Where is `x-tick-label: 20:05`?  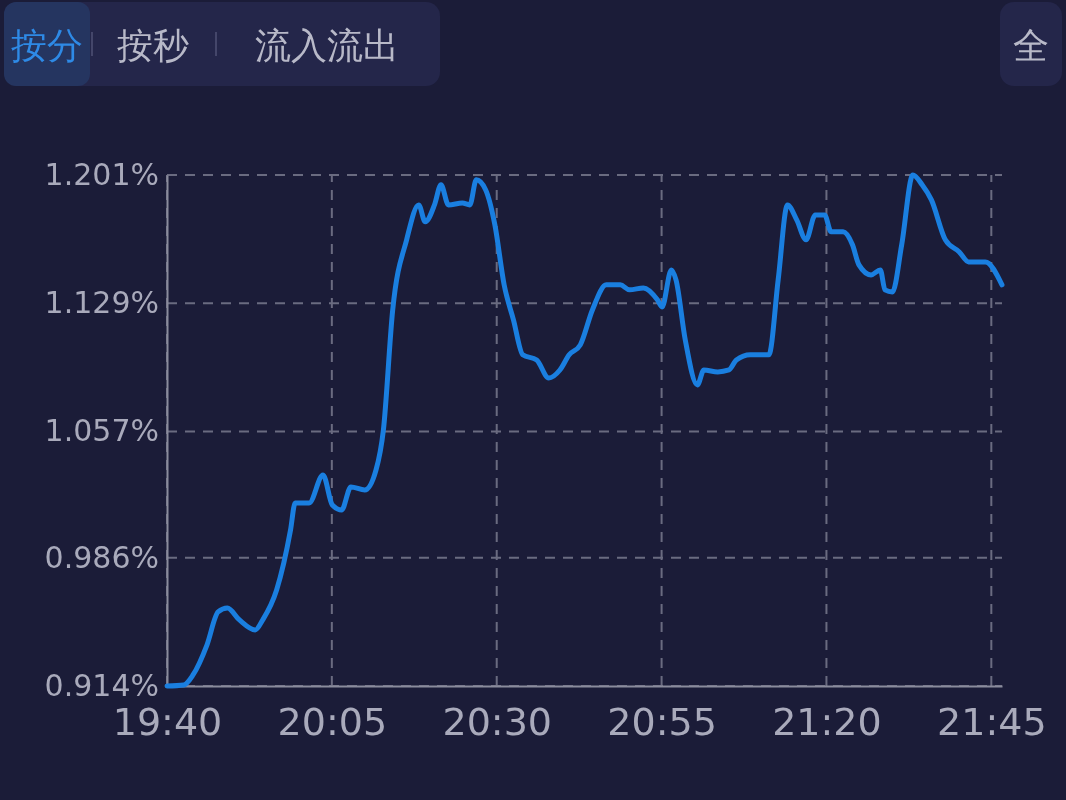
x-tick-label: 20:05 is located at coordinates (332, 721).